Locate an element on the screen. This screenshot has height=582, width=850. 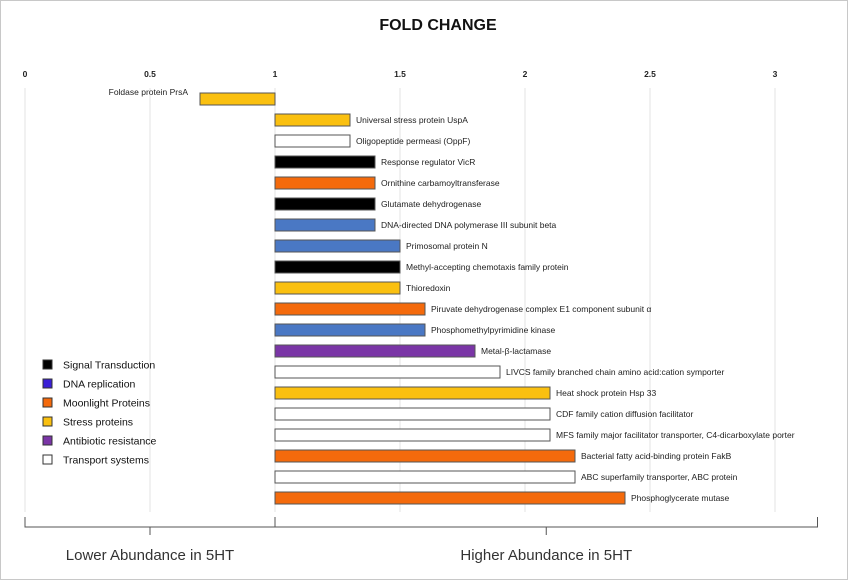
bar-label: Universal stress protein UspA is located at coordinates (412, 120).